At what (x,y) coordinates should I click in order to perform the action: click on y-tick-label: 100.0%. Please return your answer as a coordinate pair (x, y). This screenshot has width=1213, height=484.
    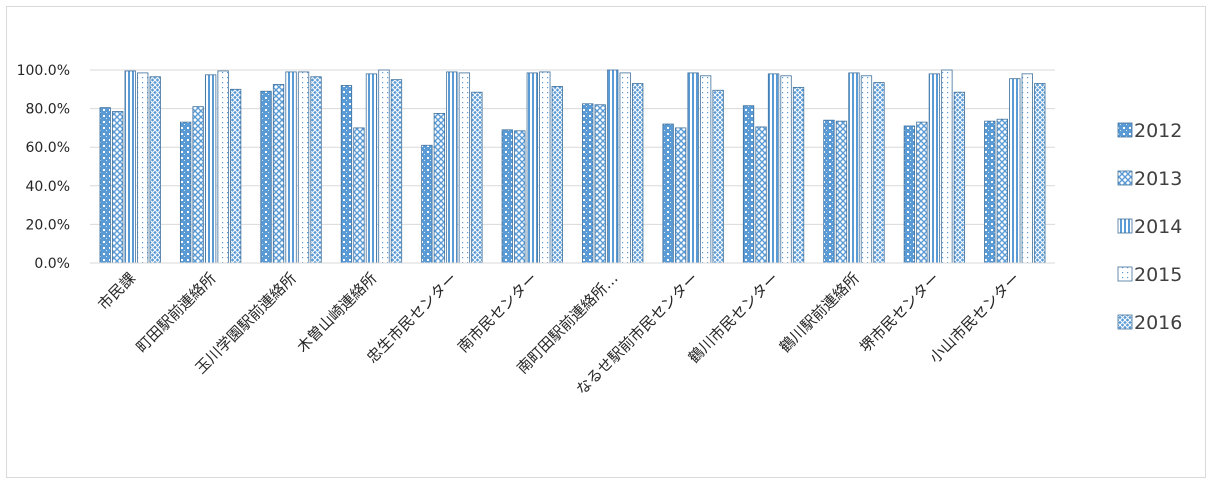
    Looking at the image, I should click on (43, 71).